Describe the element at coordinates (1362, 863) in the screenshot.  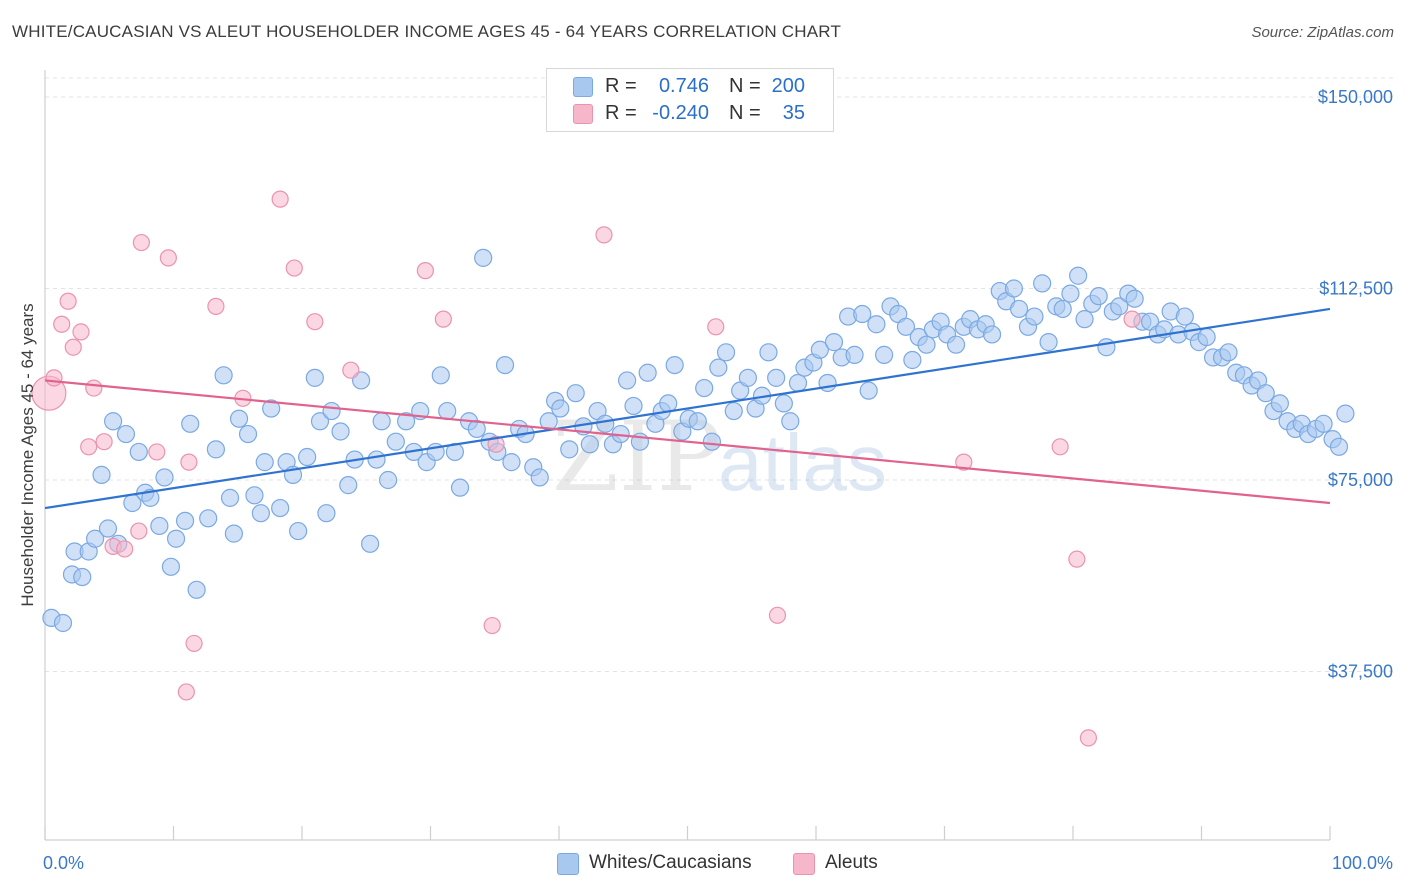
I see `x-tick-label-max: 100.0%` at that location.